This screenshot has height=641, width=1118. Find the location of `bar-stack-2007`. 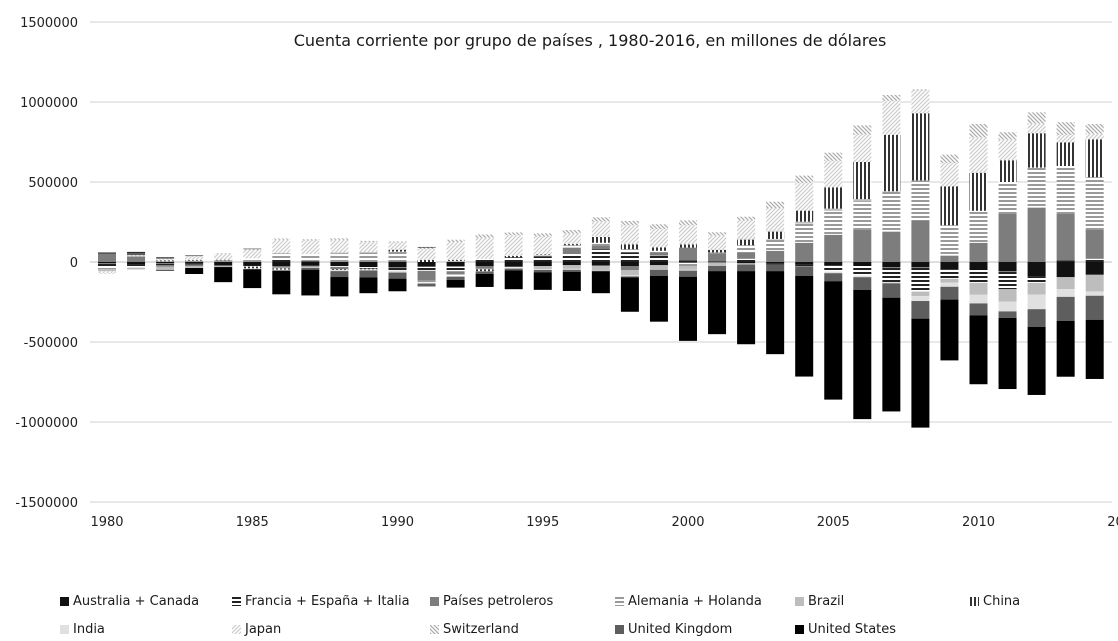

bar-stack-2007 is located at coordinates (891, 253).